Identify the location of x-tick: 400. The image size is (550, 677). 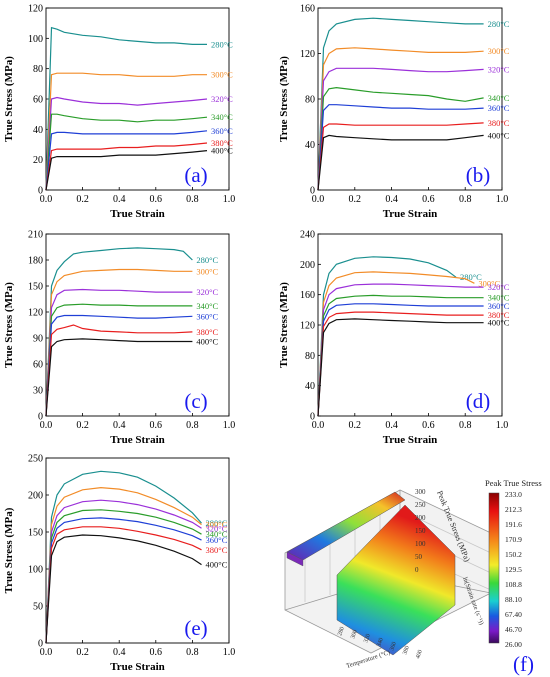
(419, 654).